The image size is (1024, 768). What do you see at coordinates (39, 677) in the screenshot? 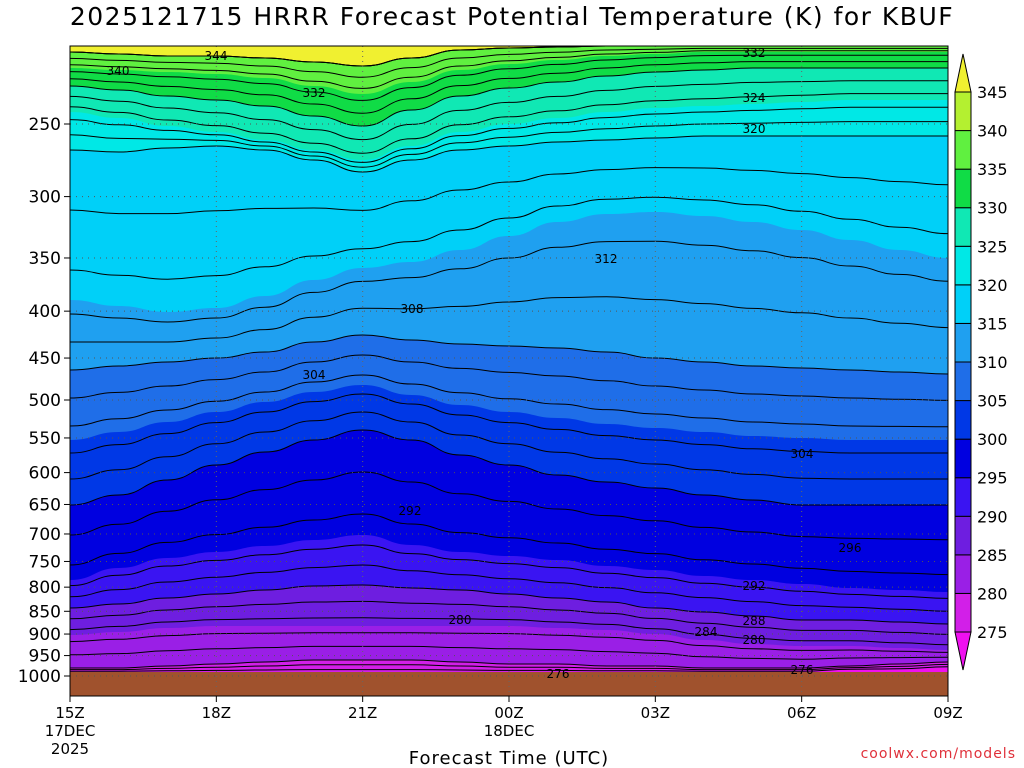
I see `y-tick-label: 1000` at bounding box center [39, 677].